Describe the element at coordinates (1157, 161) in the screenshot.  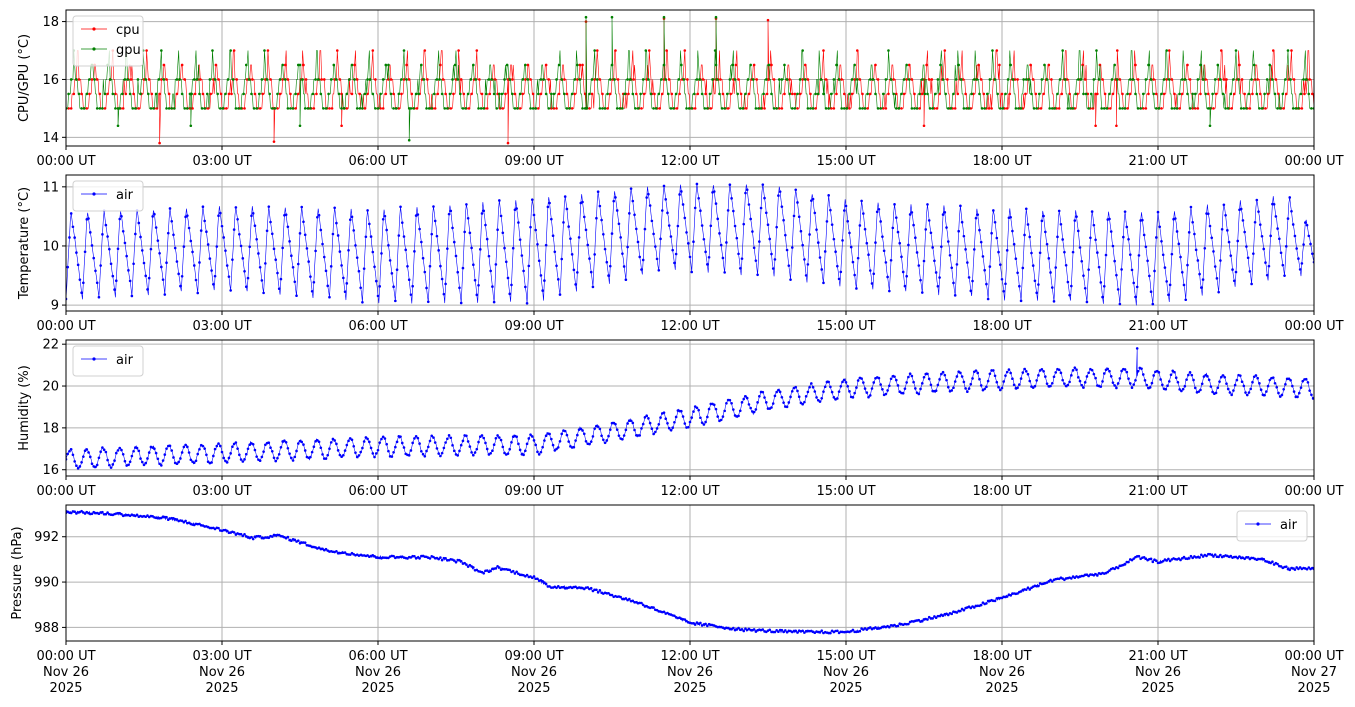
I see `x-tick-label: 21:00 UT` at that location.